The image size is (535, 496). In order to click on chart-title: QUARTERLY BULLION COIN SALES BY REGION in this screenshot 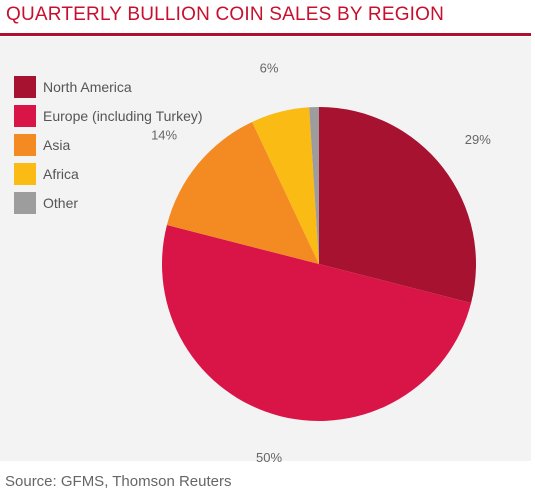, I will do `click(225, 14)`.